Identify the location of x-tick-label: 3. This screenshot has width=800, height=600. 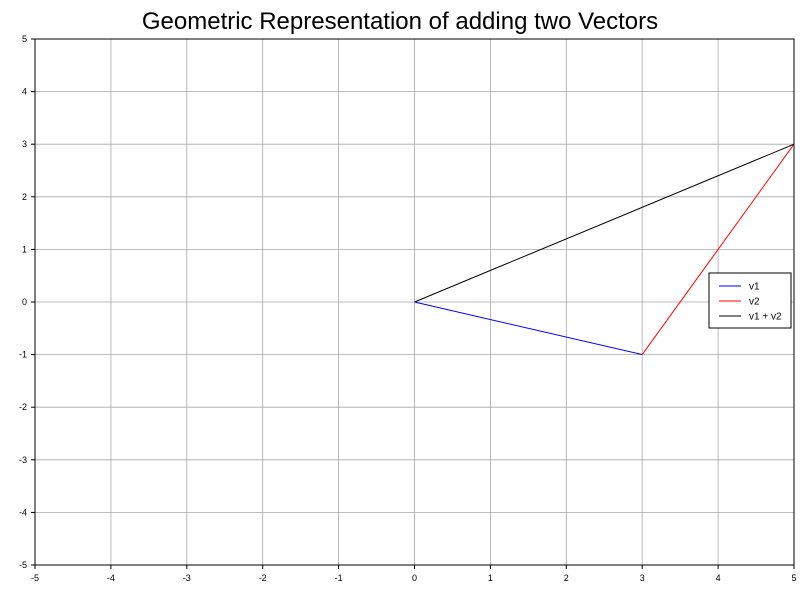
(642, 578).